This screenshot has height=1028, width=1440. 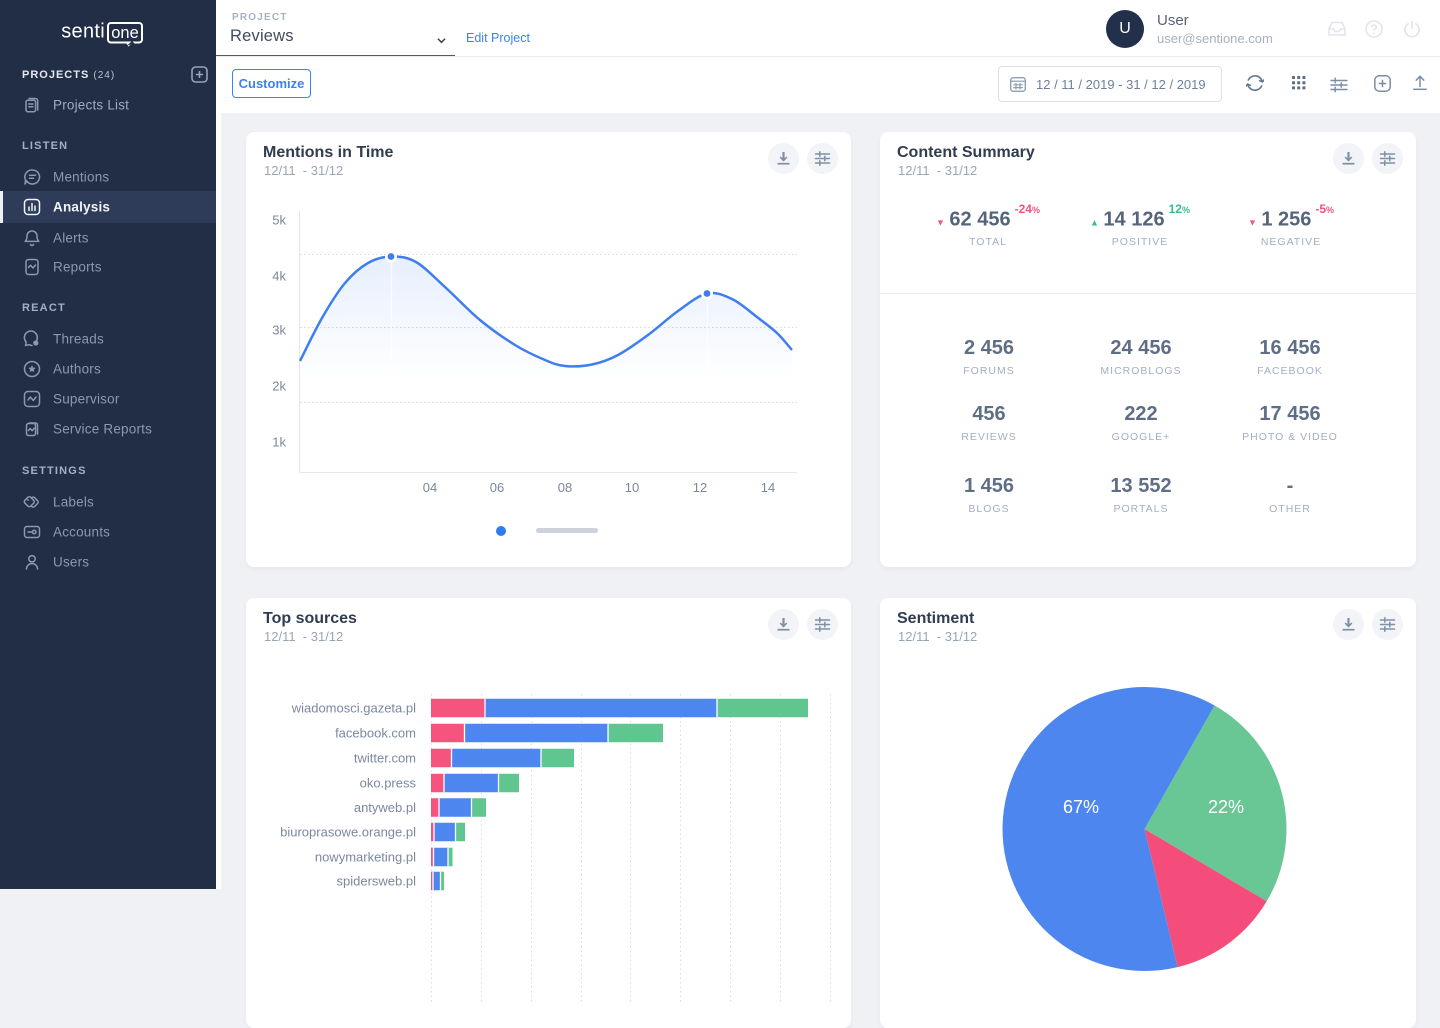 I want to click on svg-text: 08, so click(x=565, y=487).